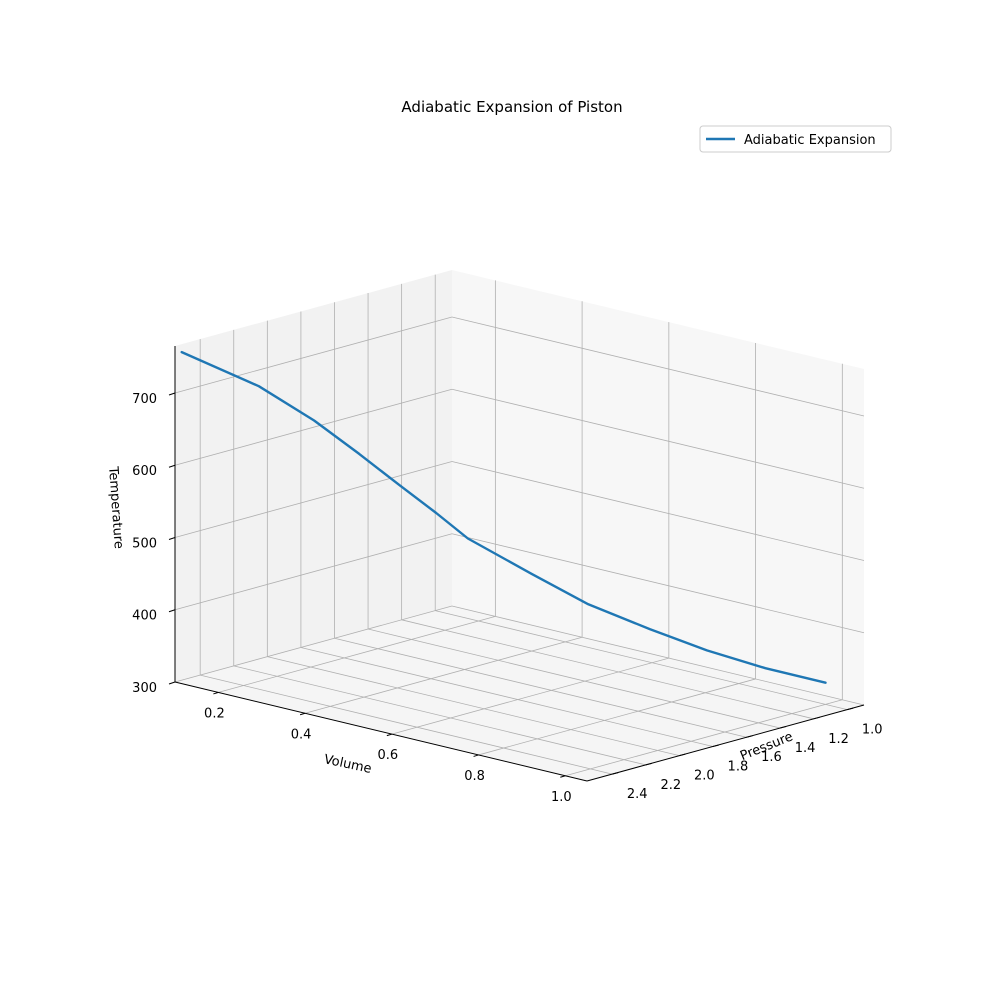  Describe the element at coordinates (348, 764) in the screenshot. I see `x-axis-label: Volume` at that location.